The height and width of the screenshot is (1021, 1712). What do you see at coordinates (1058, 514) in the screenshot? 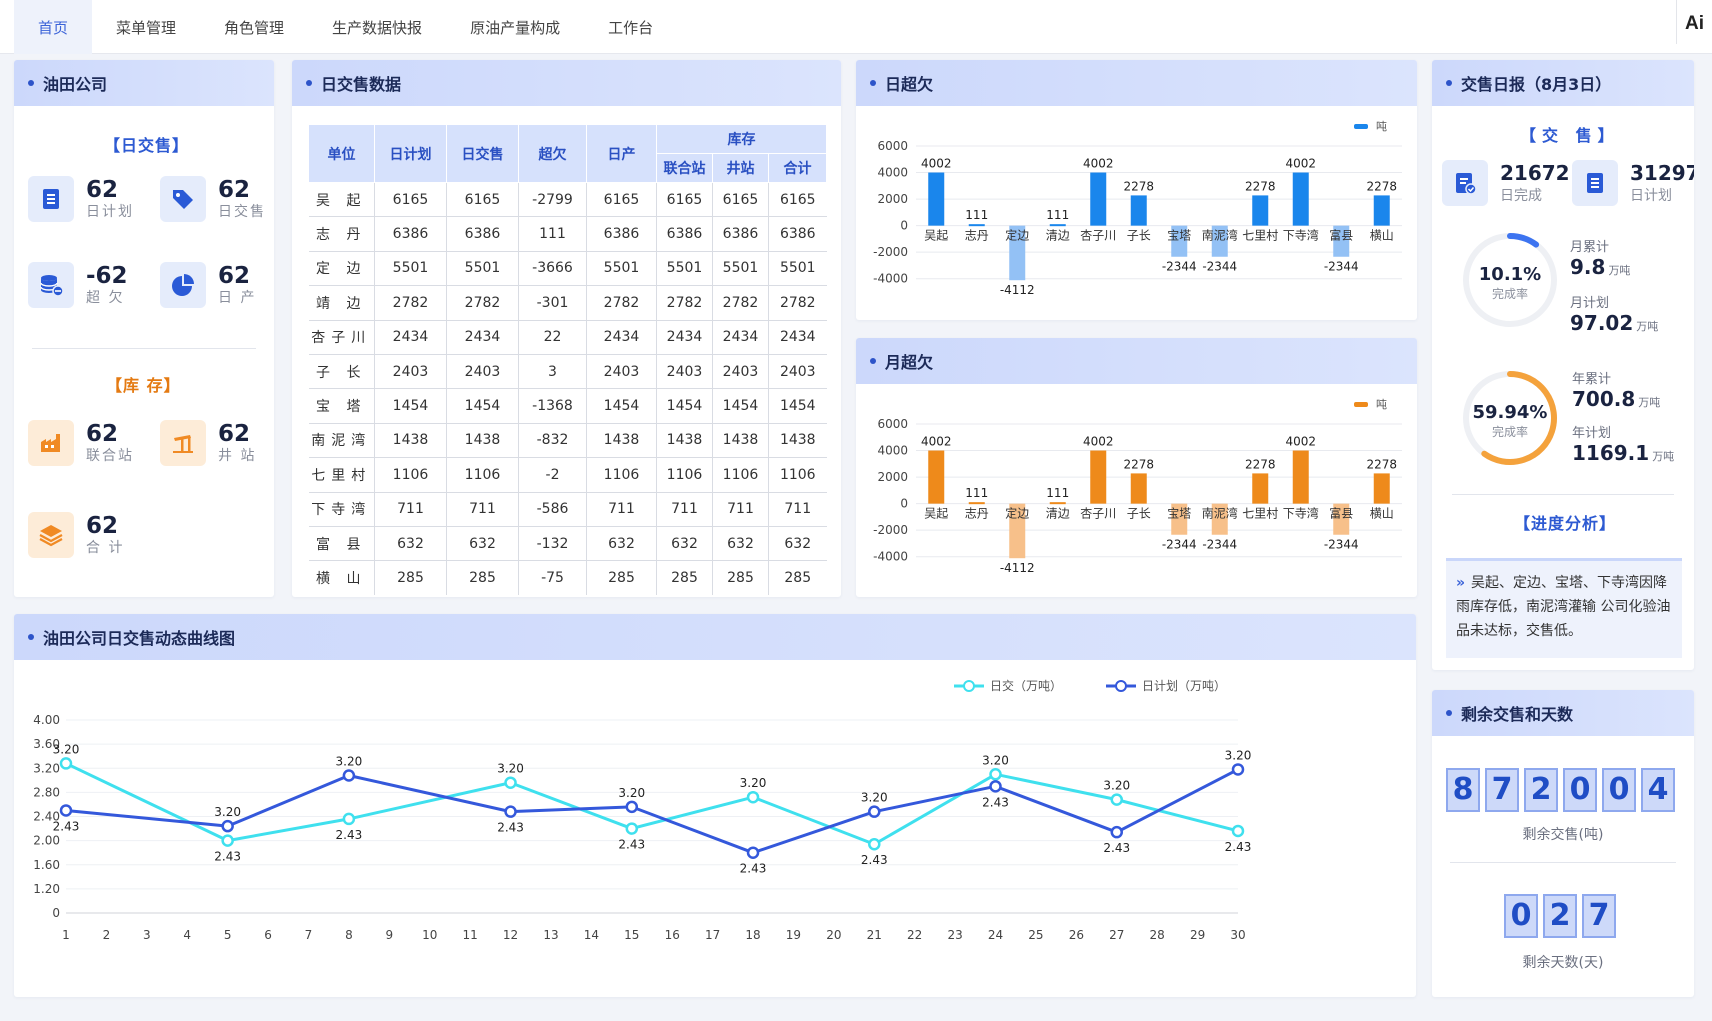
I see `category-label: 清边` at bounding box center [1058, 514].